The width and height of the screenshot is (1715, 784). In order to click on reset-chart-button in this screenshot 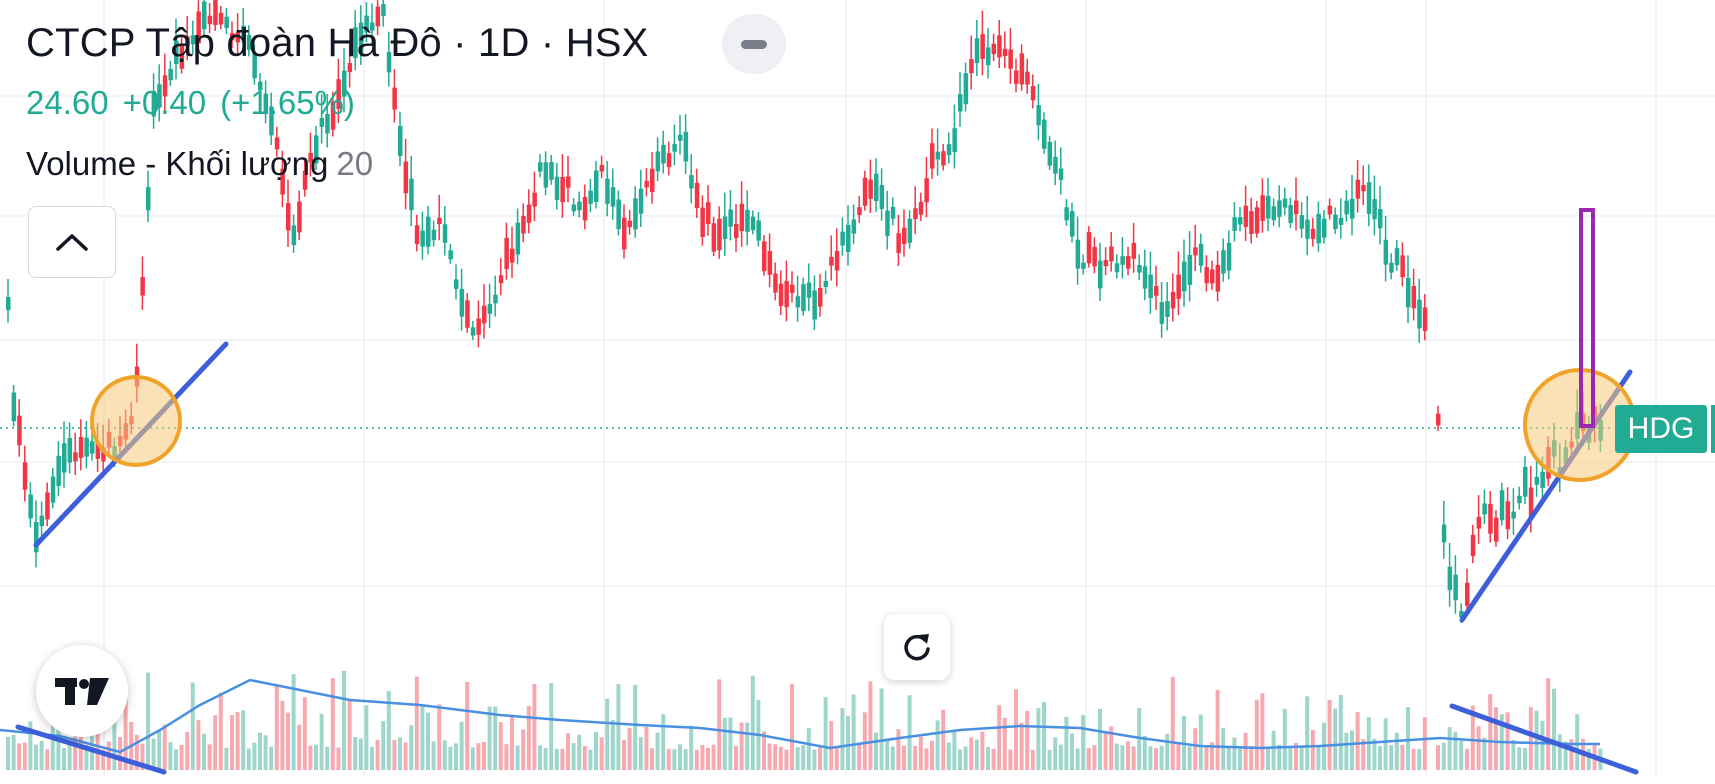, I will do `click(917, 647)`.